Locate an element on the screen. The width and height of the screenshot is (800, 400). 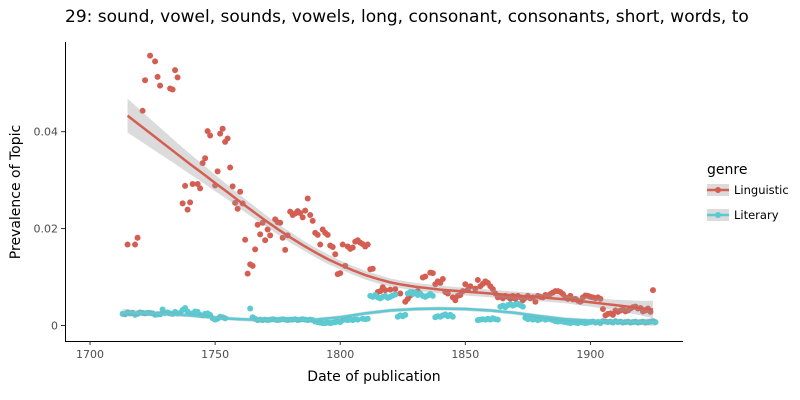
y-axis-title: Prevalence of Topic is located at coordinates (16, 192).